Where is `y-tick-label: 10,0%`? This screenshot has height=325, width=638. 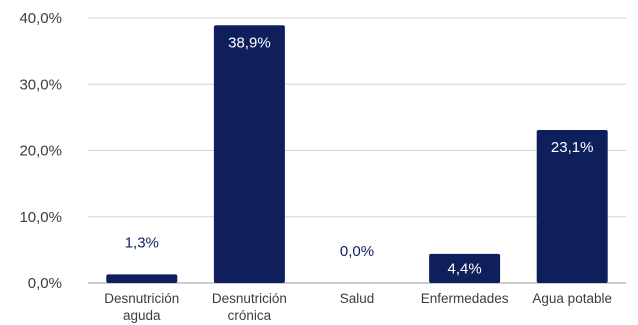 y-tick-label: 10,0% is located at coordinates (40, 217).